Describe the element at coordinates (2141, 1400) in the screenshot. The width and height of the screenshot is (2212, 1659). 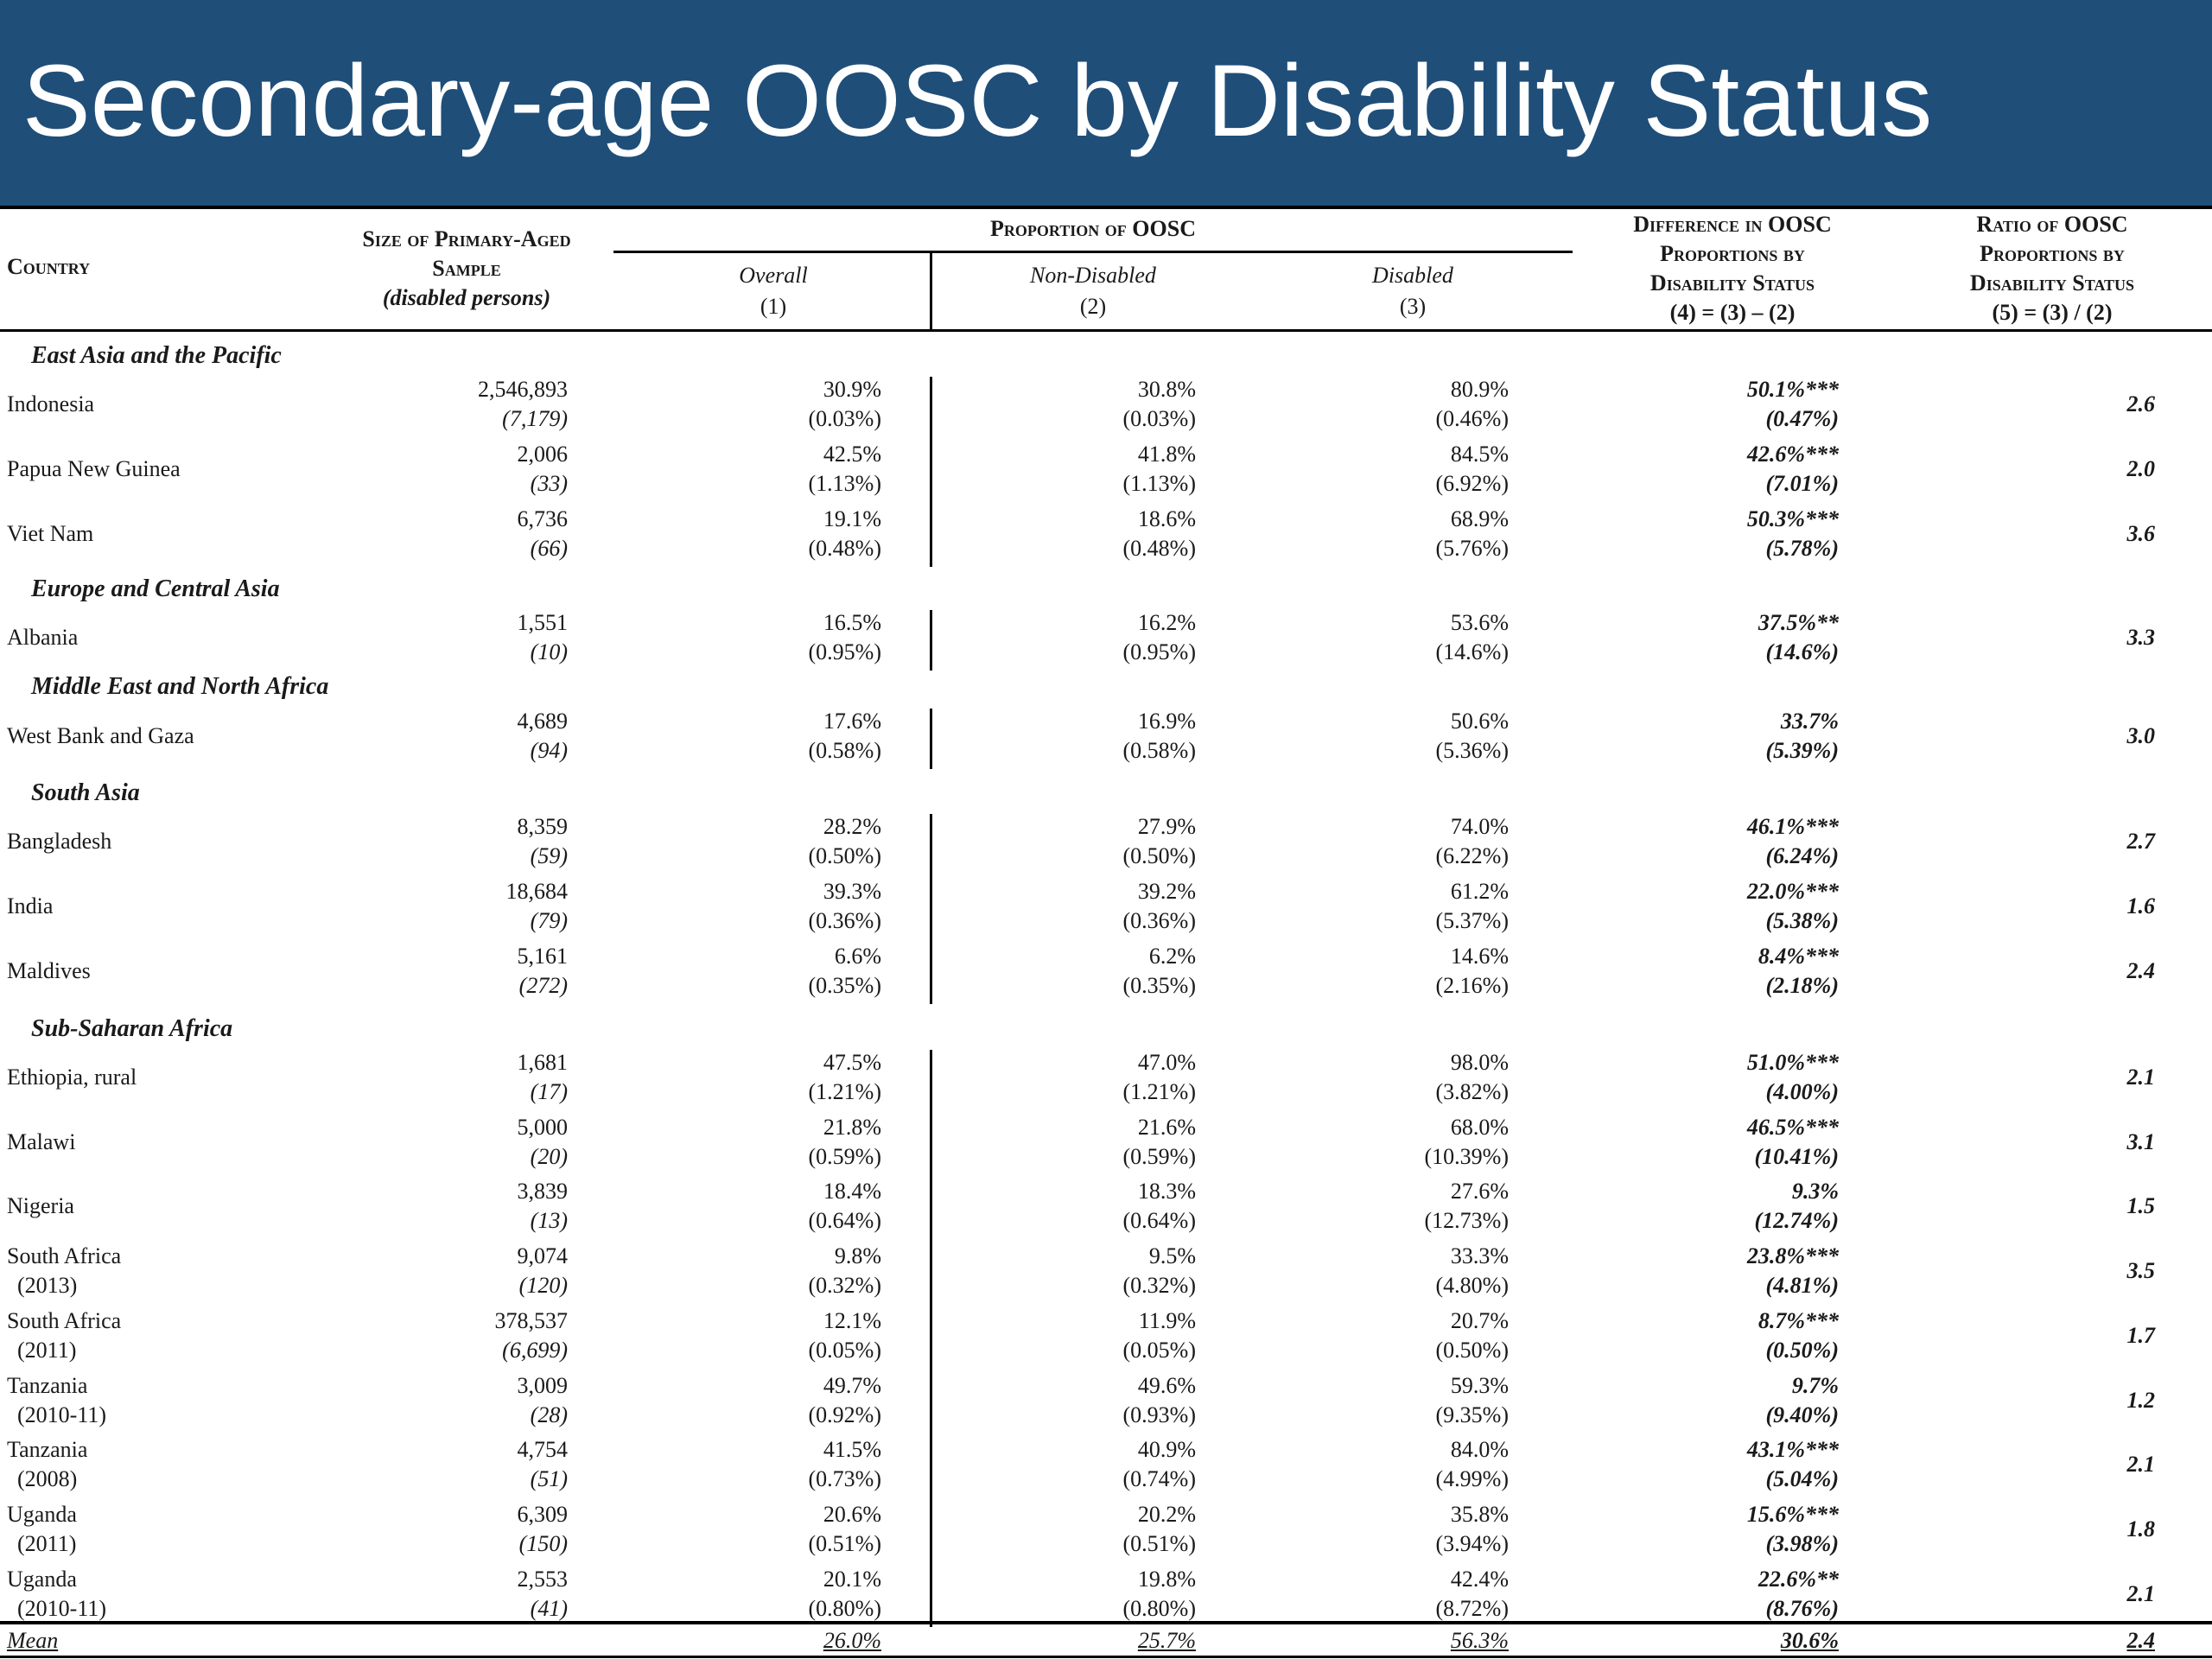
I see `ratio-value: 1.2` at that location.